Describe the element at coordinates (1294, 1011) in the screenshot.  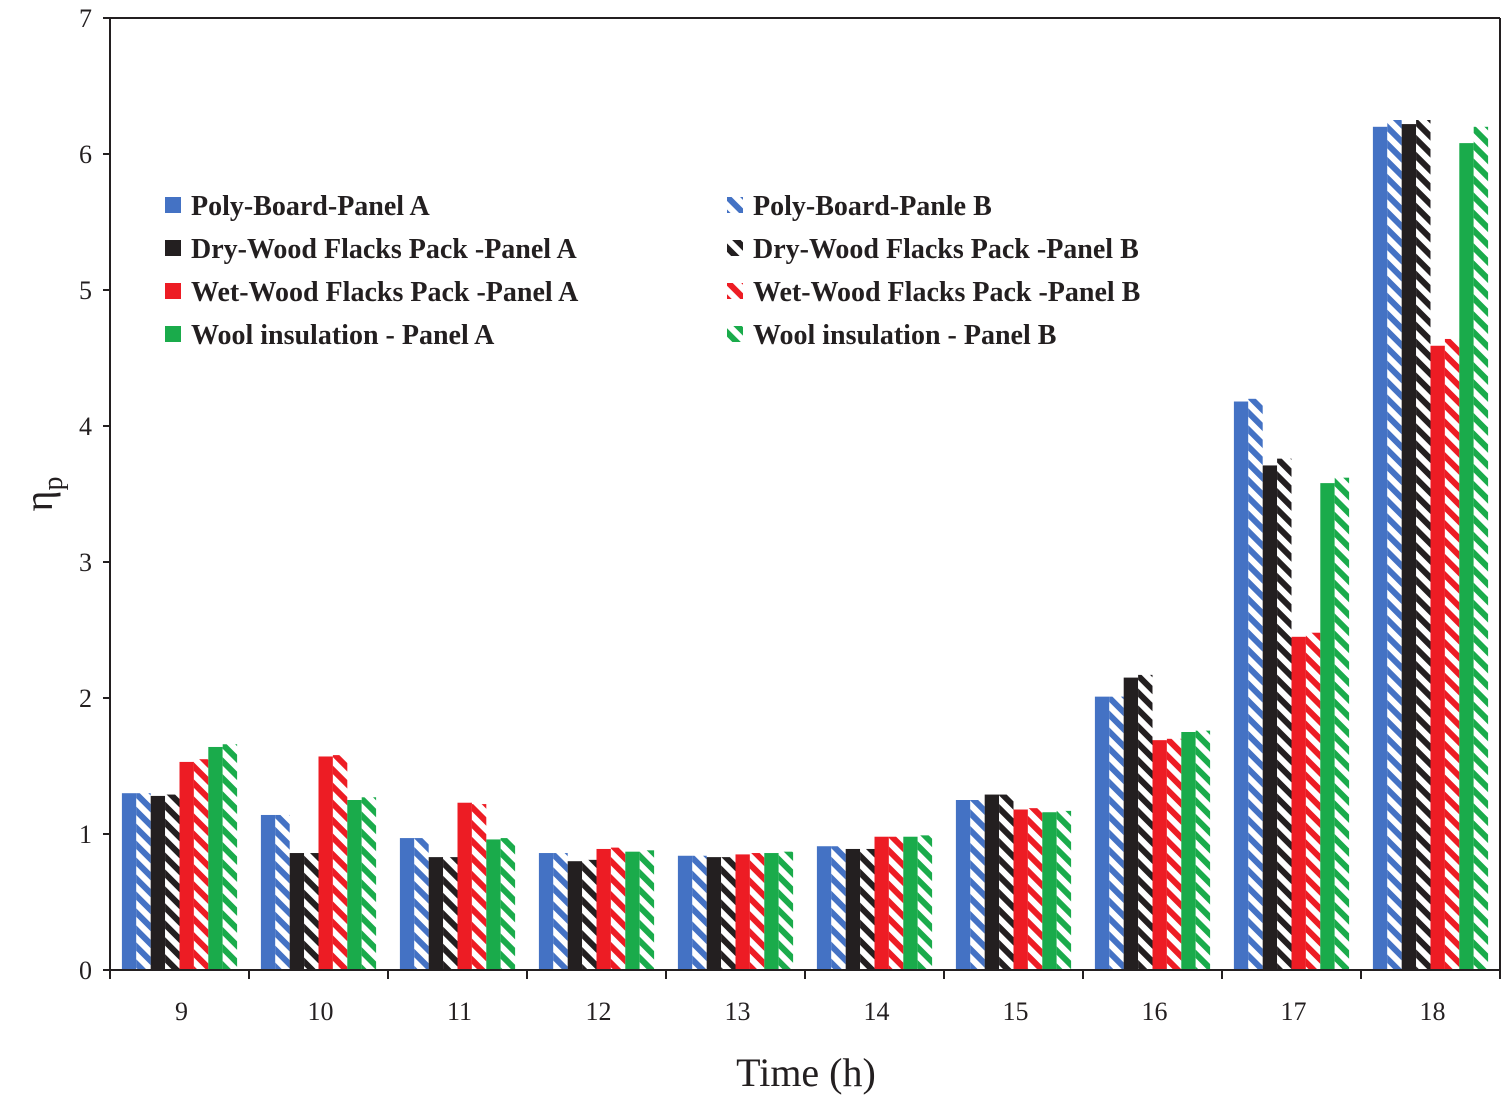
I see `x-tick-label: 17` at that location.